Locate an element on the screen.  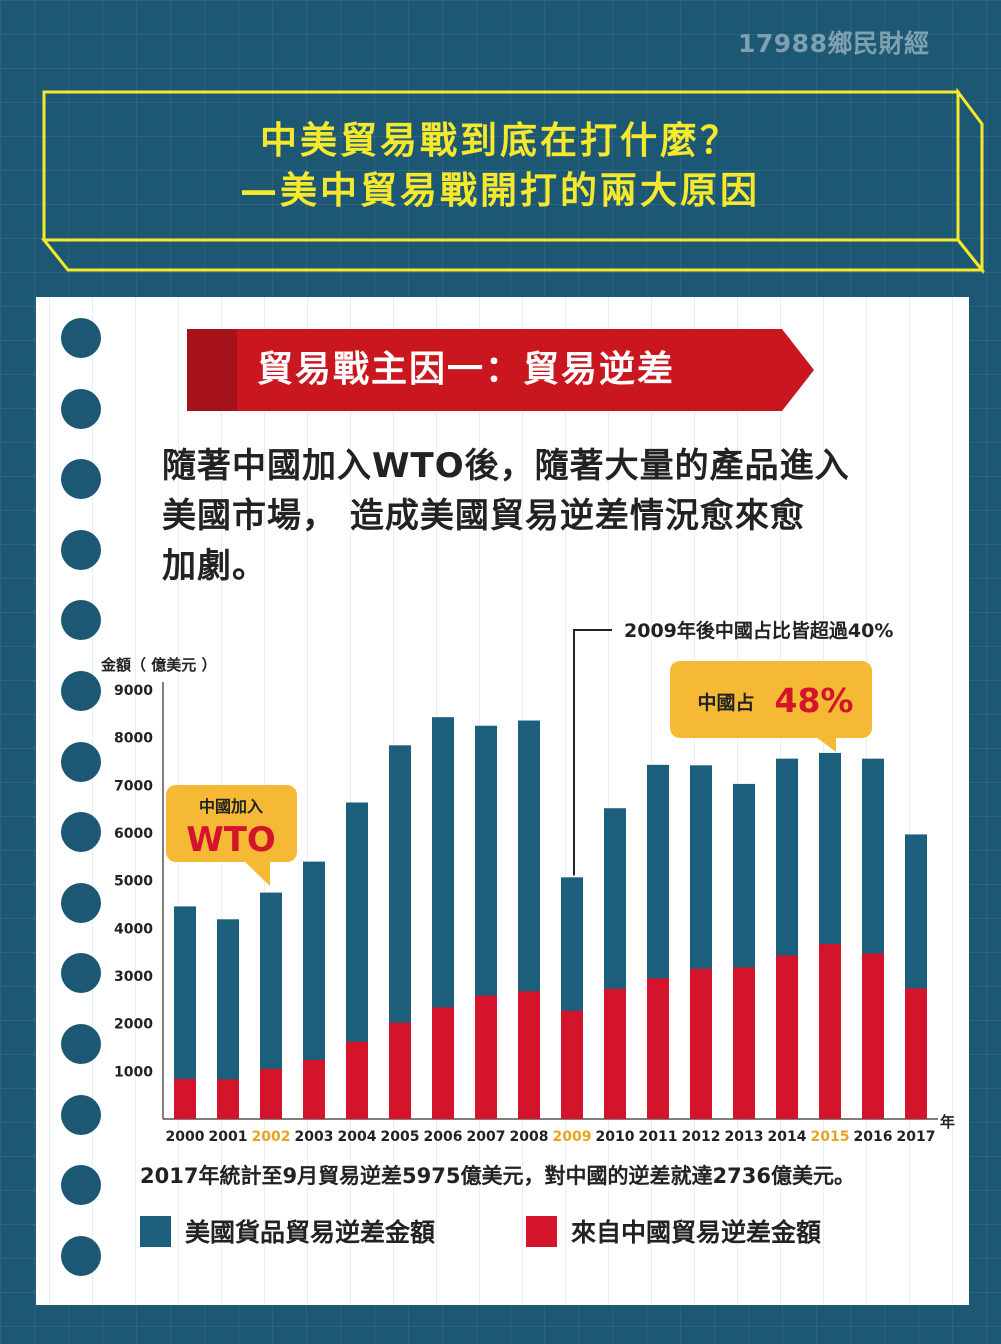
x-tick-label: 2011 is located at coordinates (658, 1137).